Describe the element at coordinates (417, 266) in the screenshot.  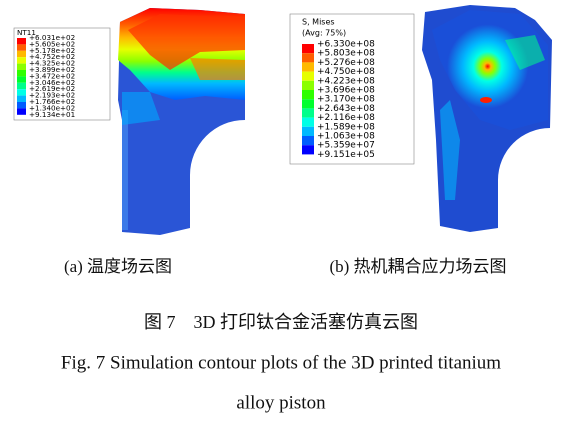
I see `subfigure-caption: (b) 热机耦合应力场云图` at that location.